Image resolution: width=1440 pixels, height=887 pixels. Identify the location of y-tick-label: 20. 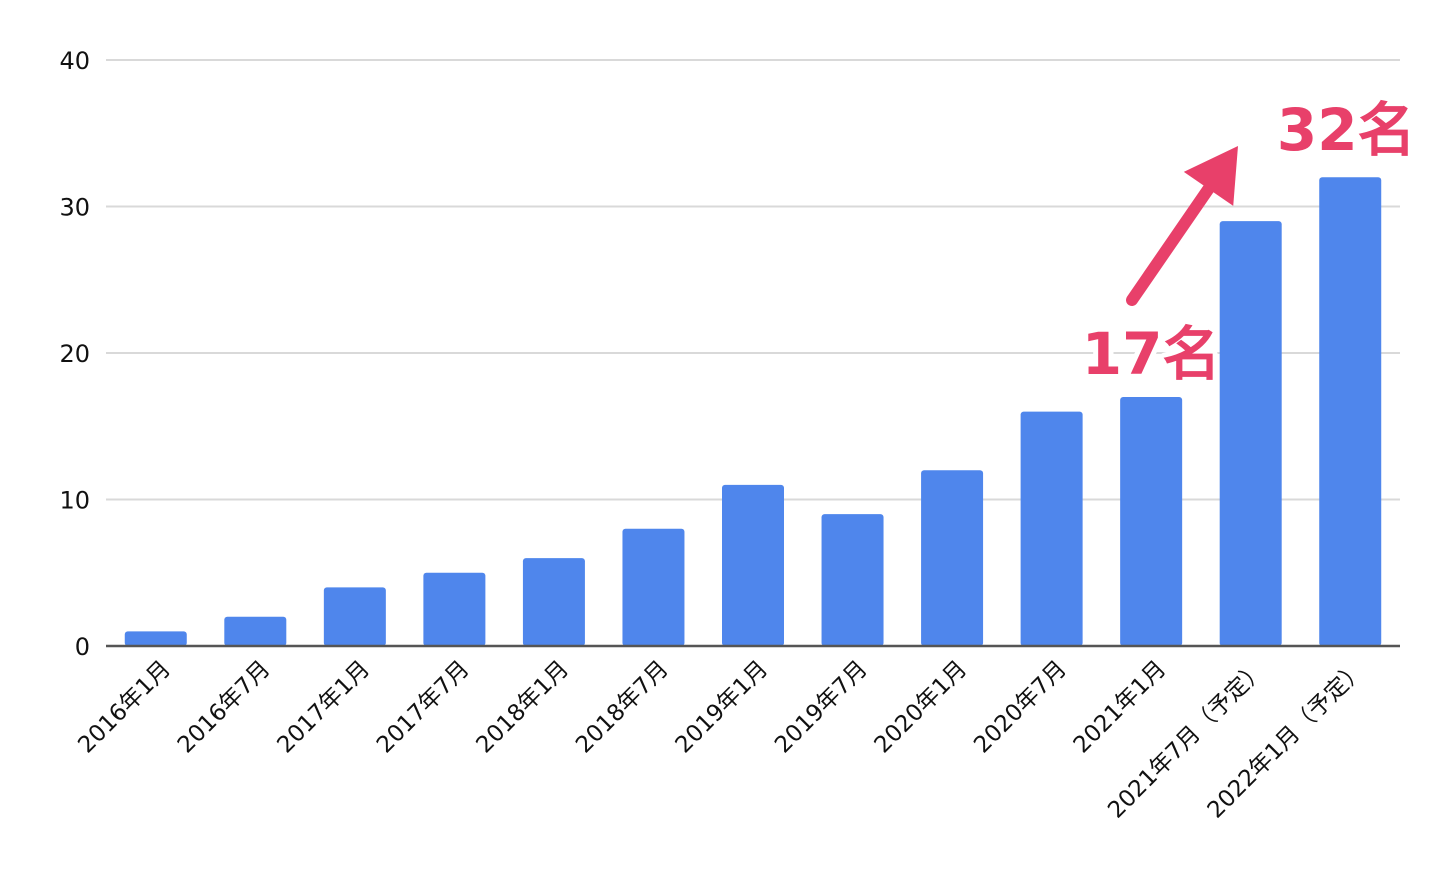
(74, 354).